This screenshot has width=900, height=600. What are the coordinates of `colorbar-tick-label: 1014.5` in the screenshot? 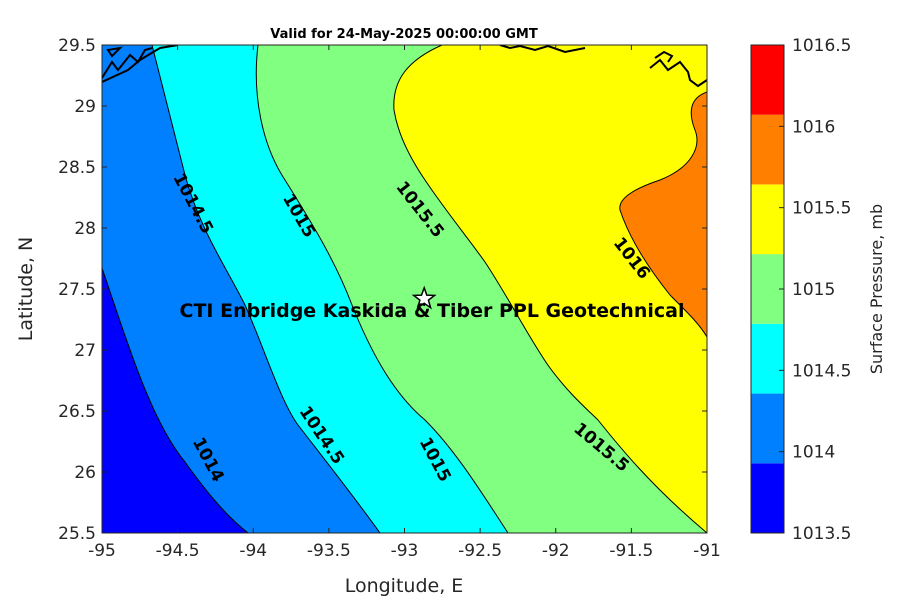 It's located at (821, 371).